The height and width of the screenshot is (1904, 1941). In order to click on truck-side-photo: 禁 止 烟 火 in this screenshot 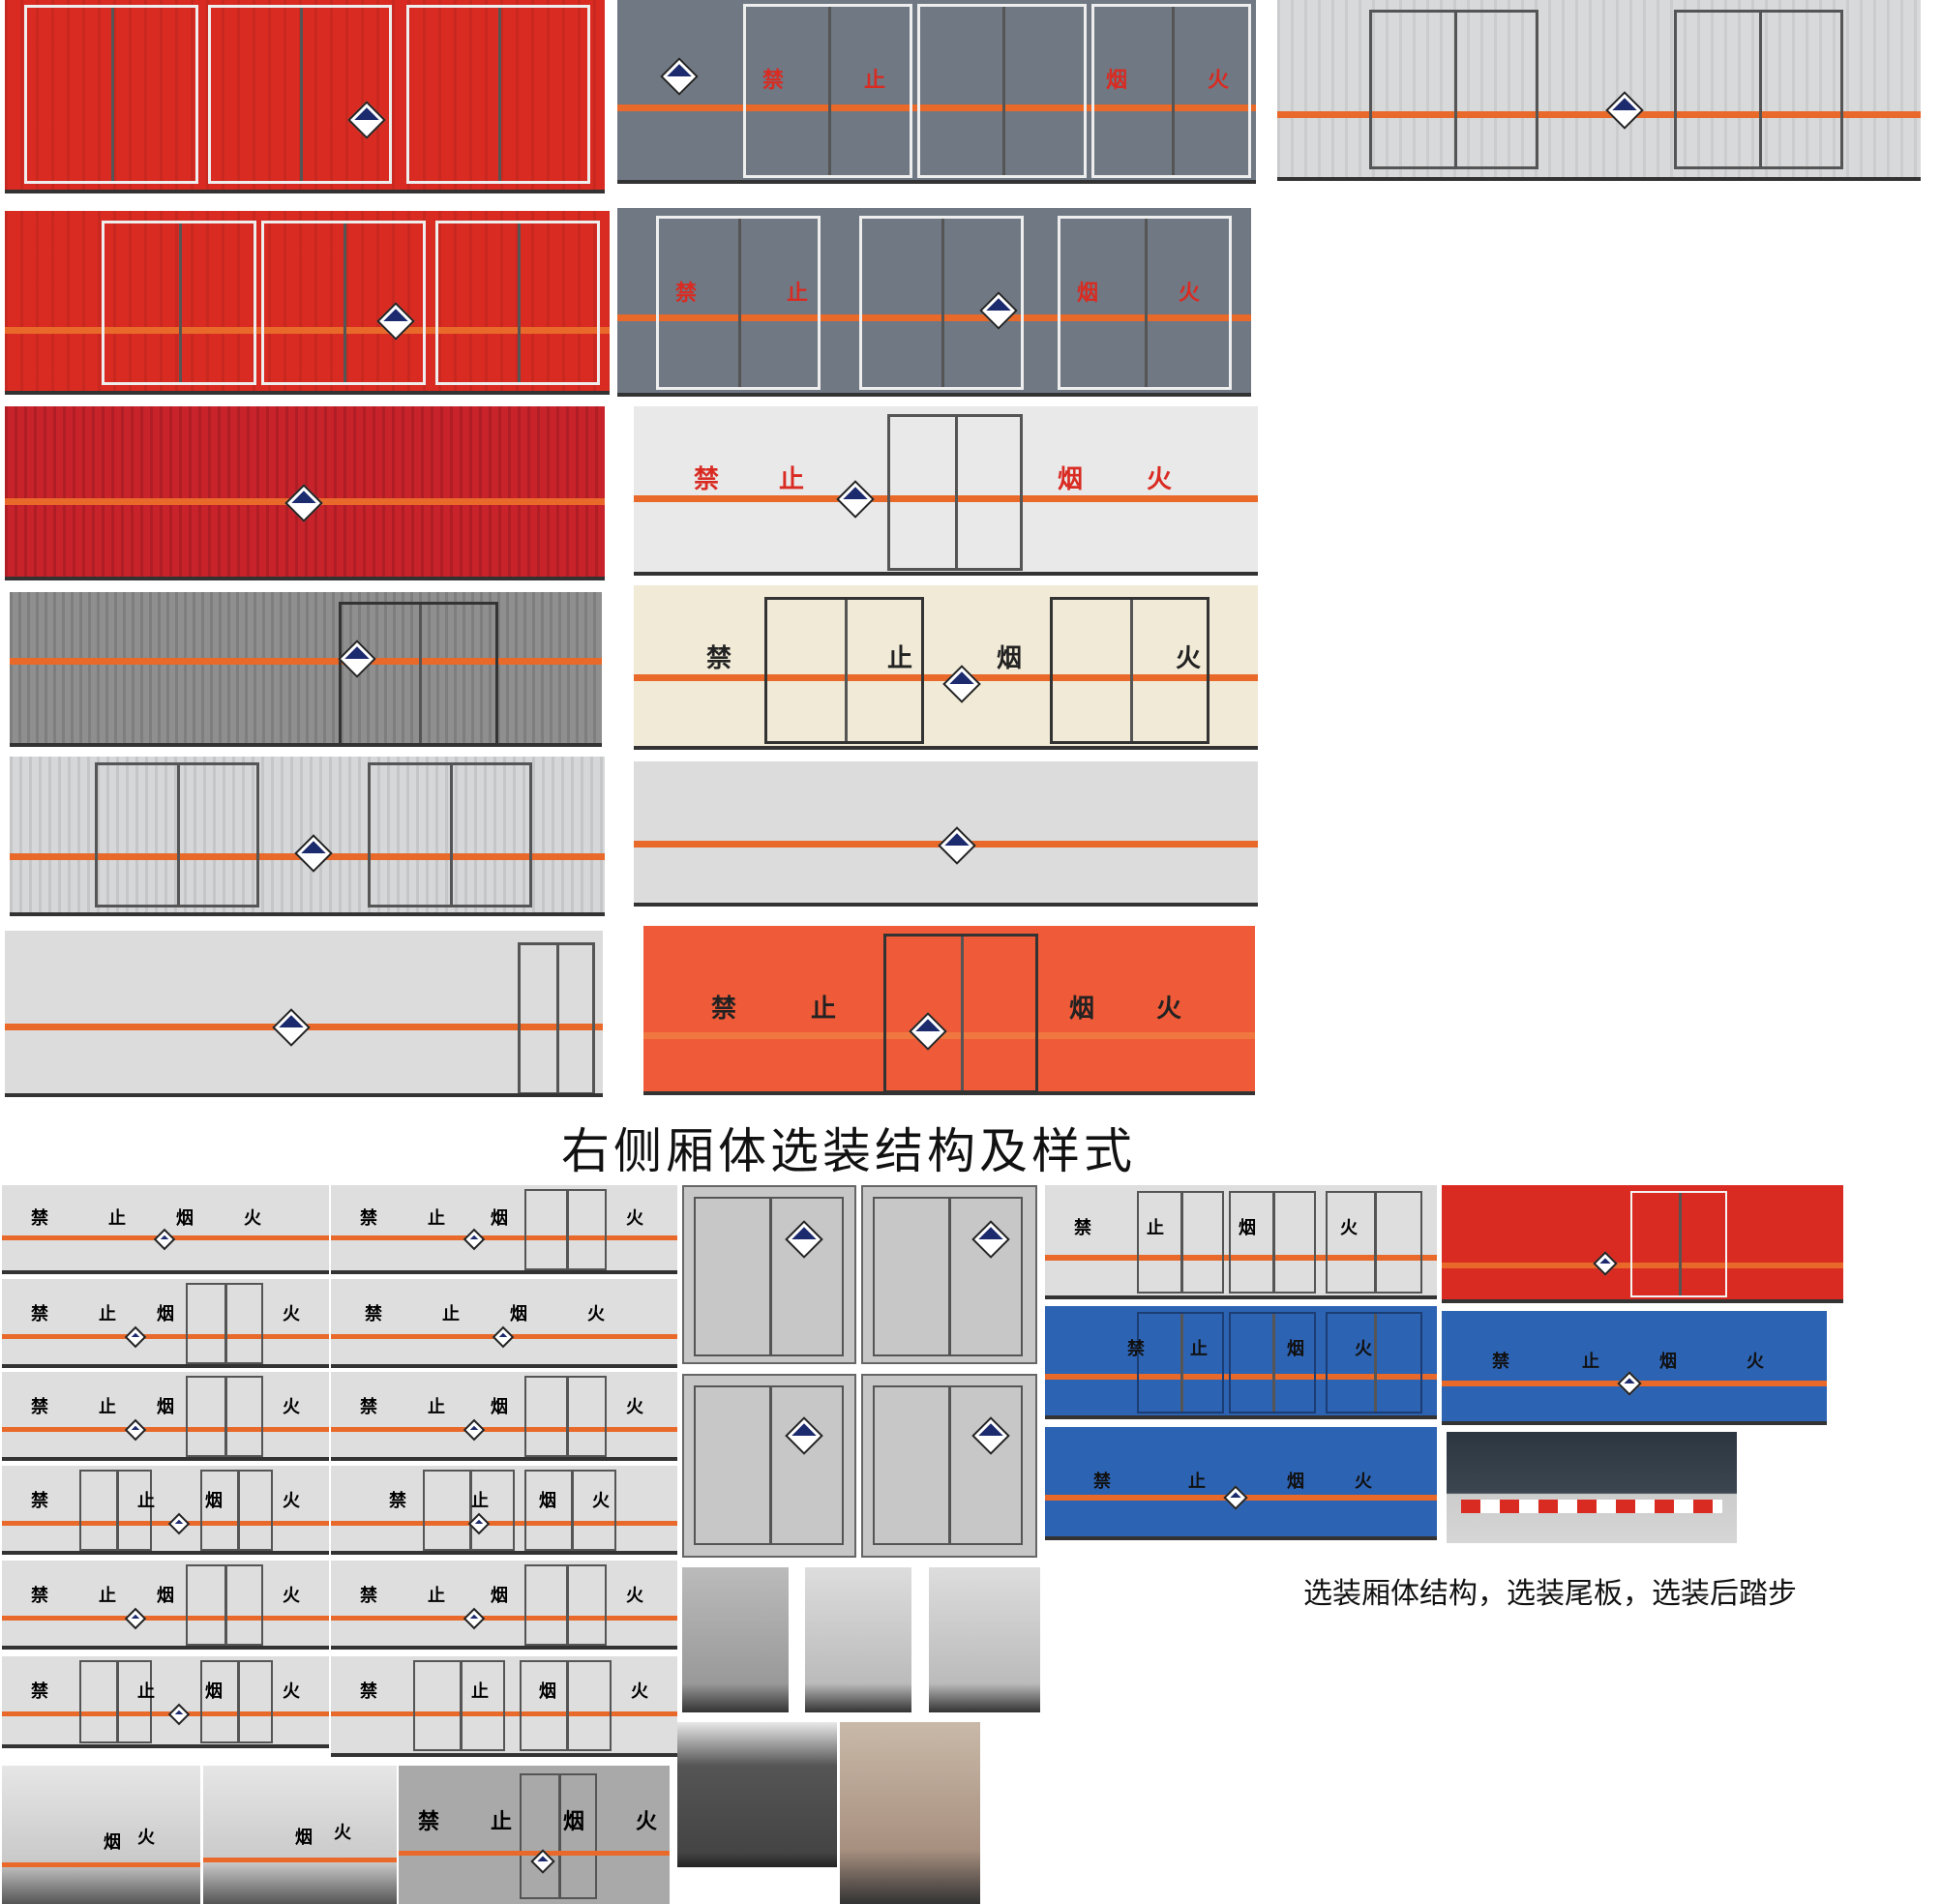, I will do `click(535, 1835)`.